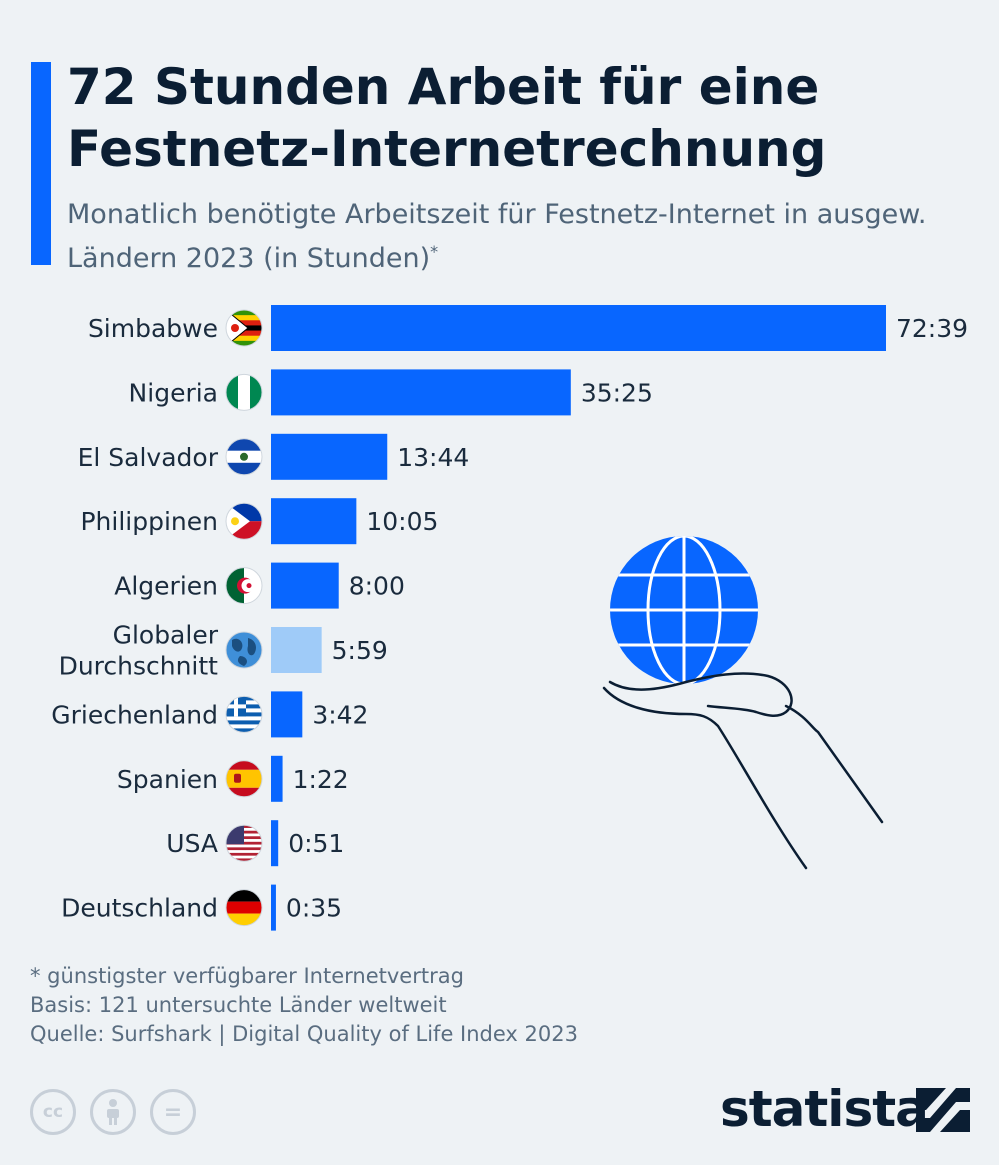 The image size is (999, 1165). Describe the element at coordinates (402, 521) in the screenshot. I see `value-label: 10:05` at that location.